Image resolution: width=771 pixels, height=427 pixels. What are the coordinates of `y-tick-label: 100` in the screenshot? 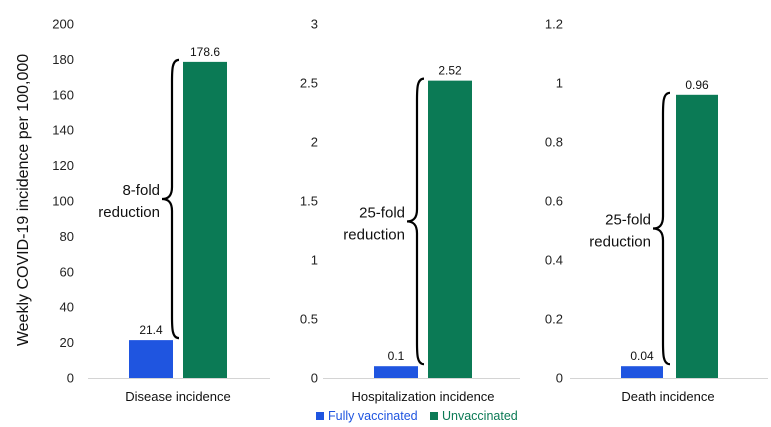 It's located at (63, 201).